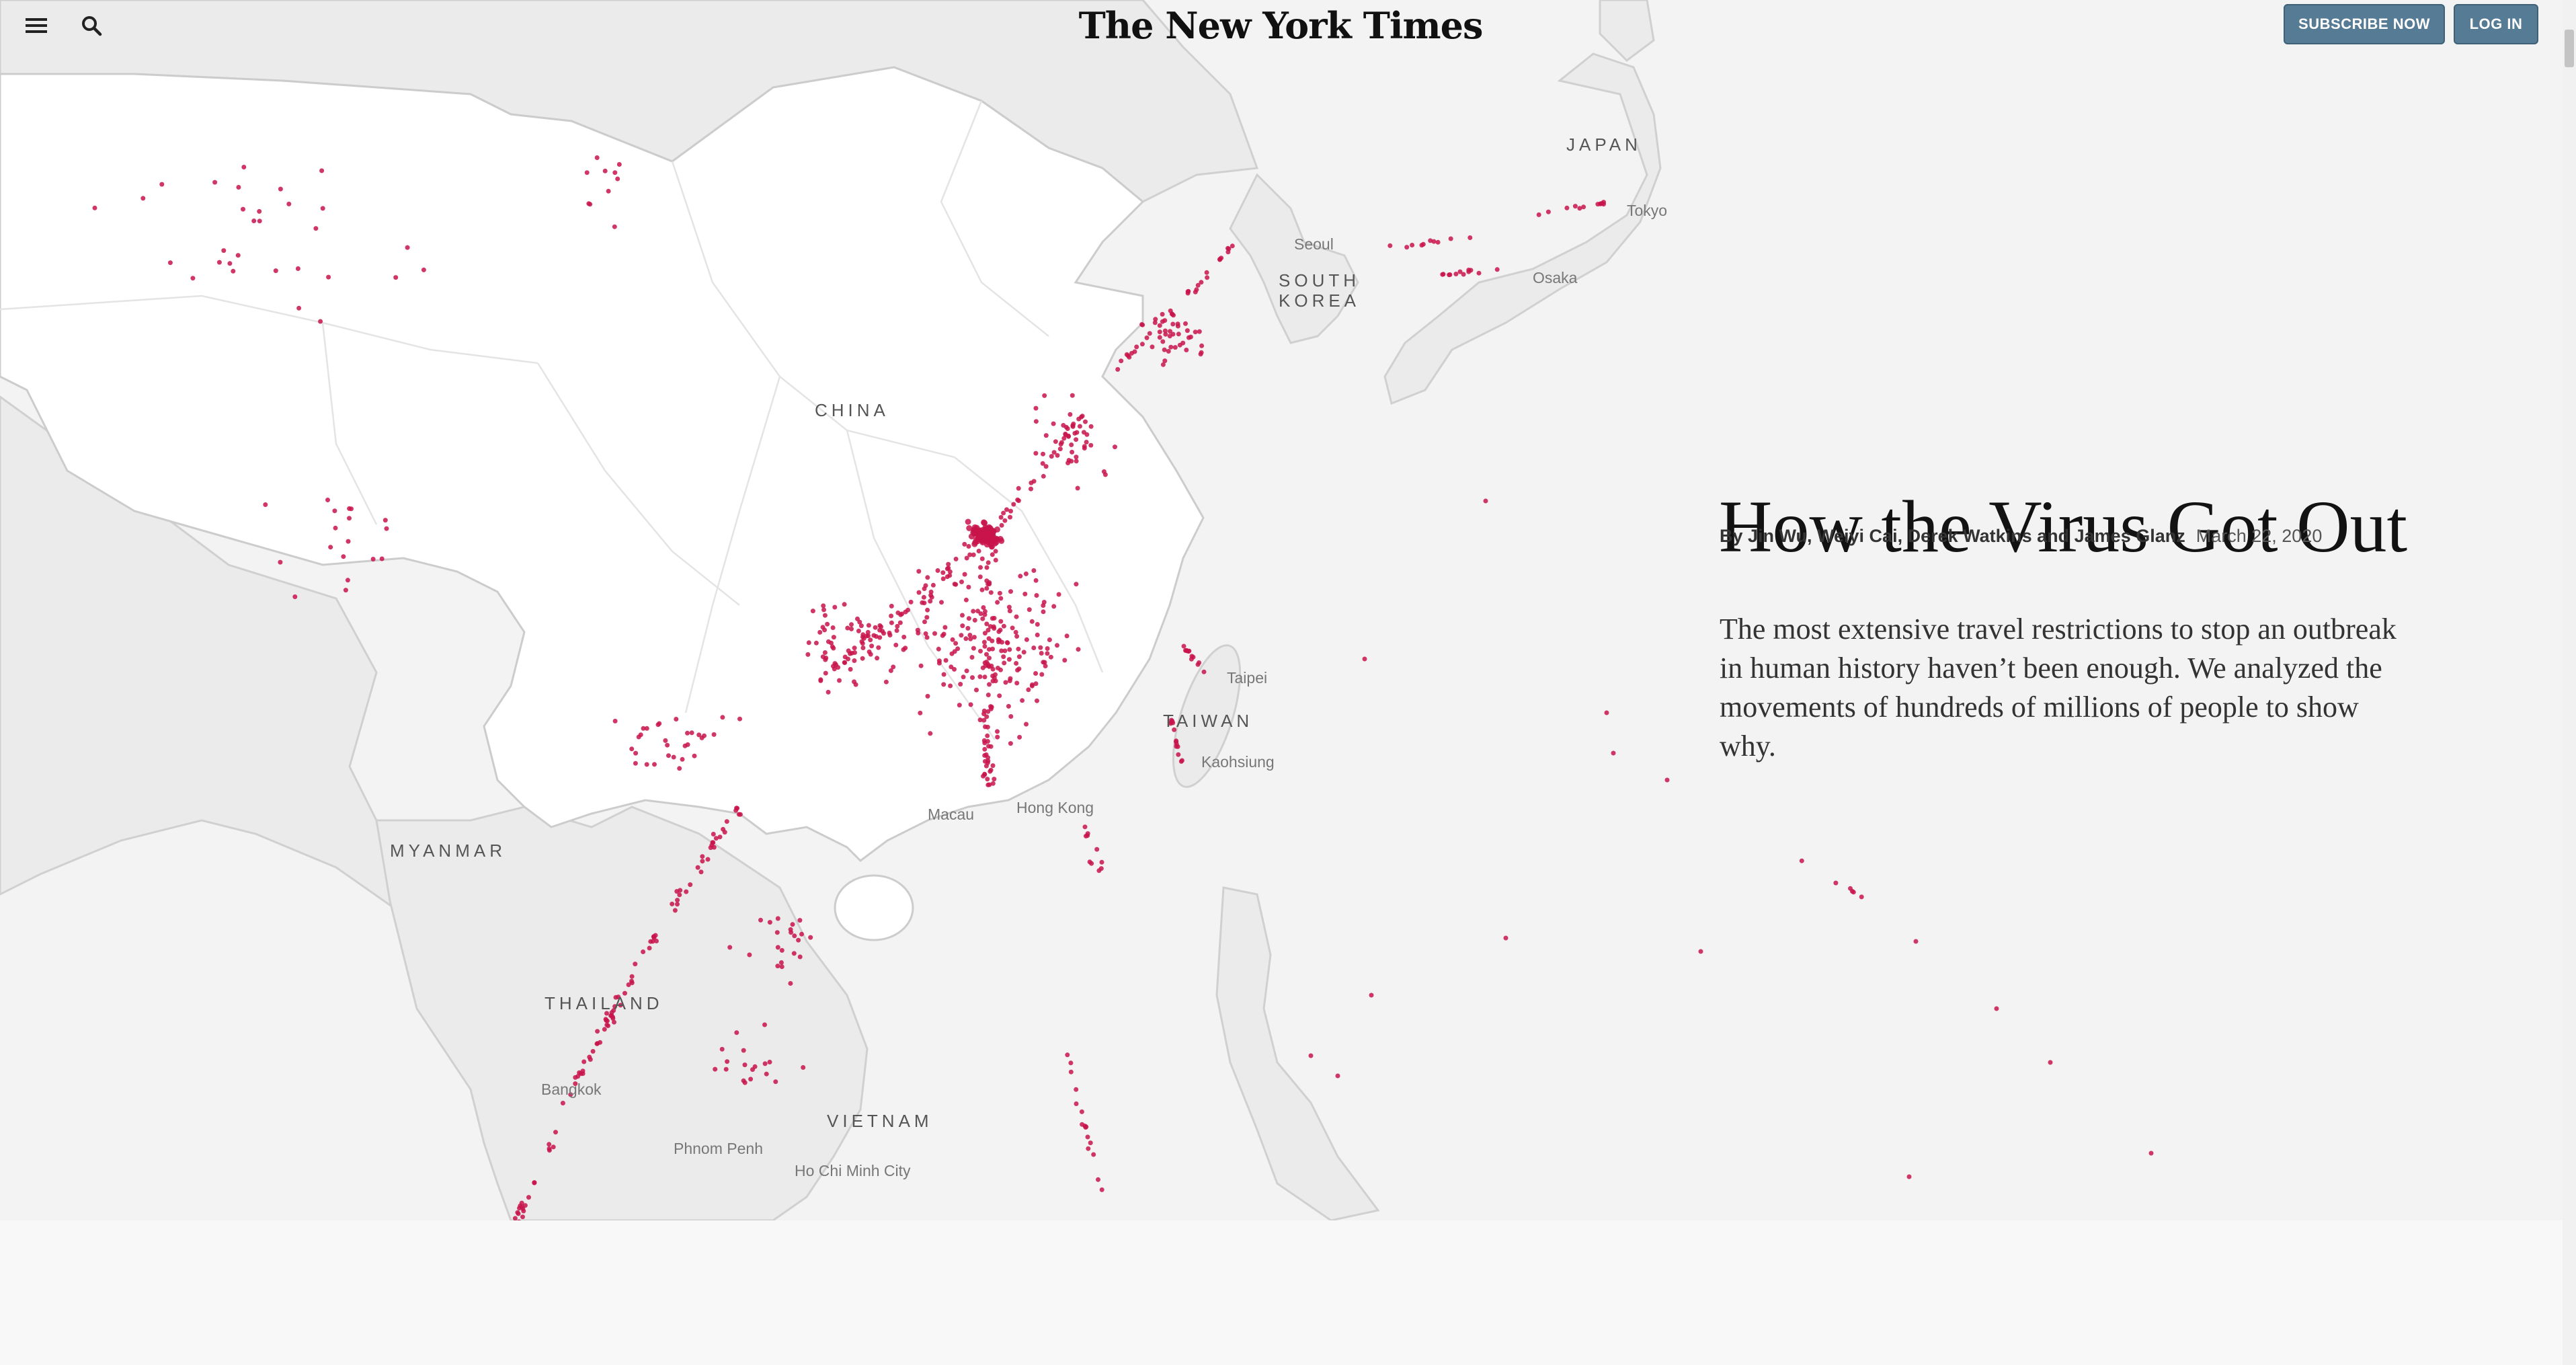 Image resolution: width=2576 pixels, height=1365 pixels. Describe the element at coordinates (2569, 682) in the screenshot. I see `scrollbar-track` at that location.